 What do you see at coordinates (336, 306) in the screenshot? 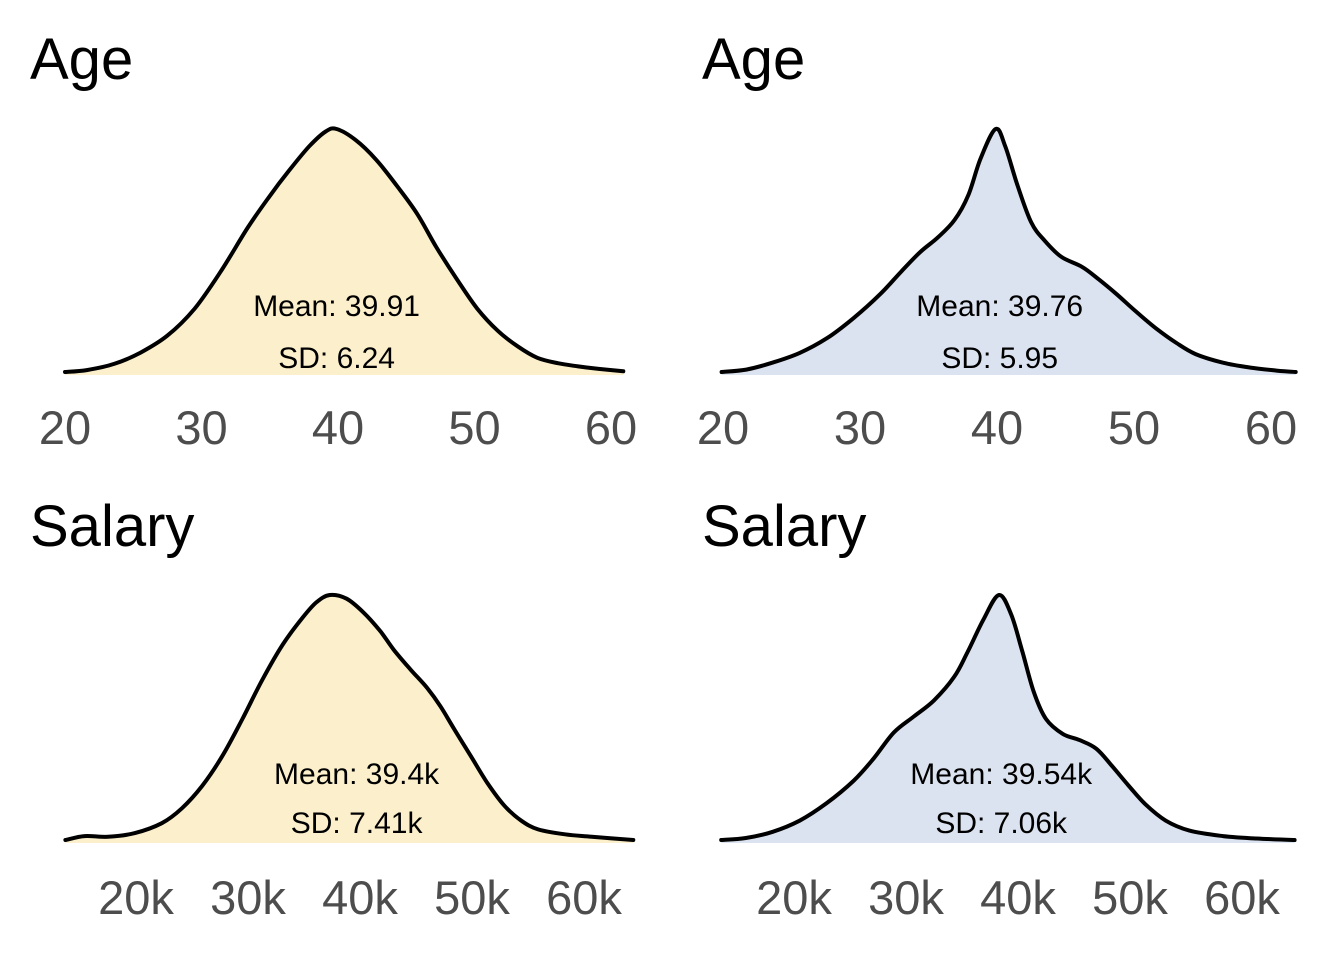
I see `mean-annotation: Mean: 39.91` at bounding box center [336, 306].